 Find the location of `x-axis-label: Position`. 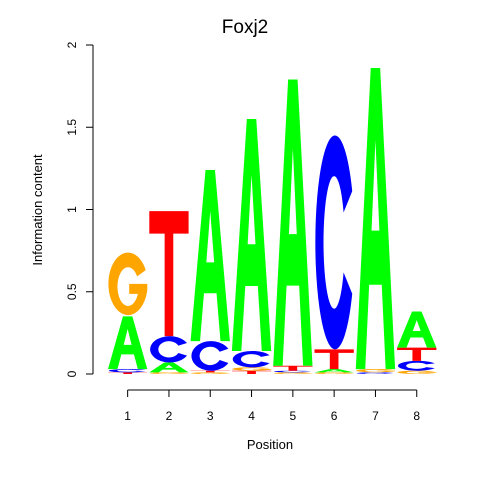

x-axis-label: Position is located at coordinates (270, 444).